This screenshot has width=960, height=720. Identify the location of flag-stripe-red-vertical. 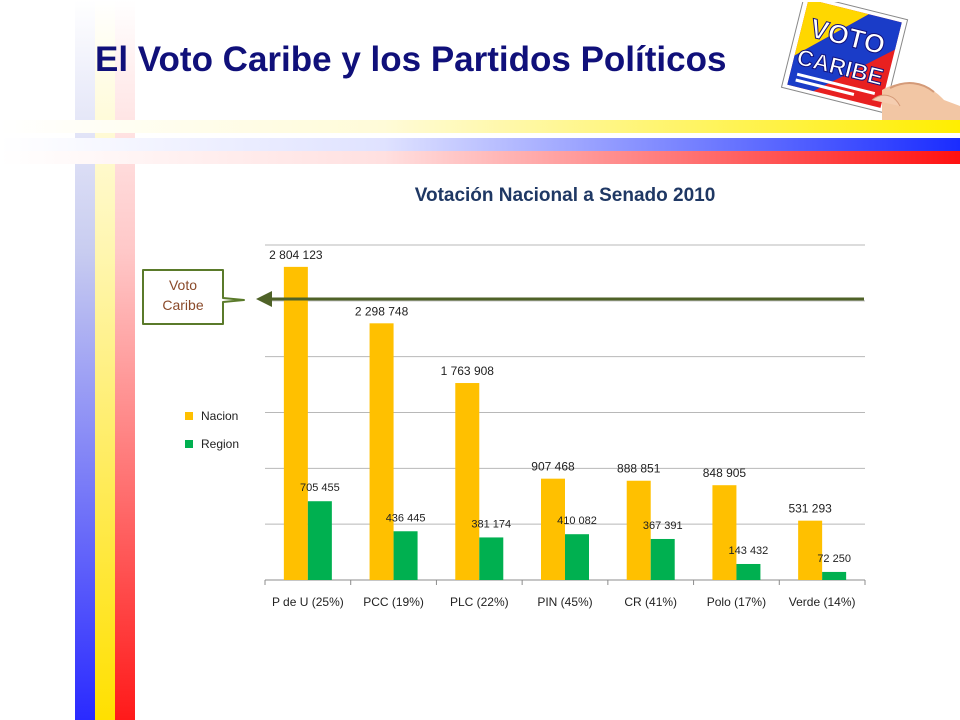
(125, 360).